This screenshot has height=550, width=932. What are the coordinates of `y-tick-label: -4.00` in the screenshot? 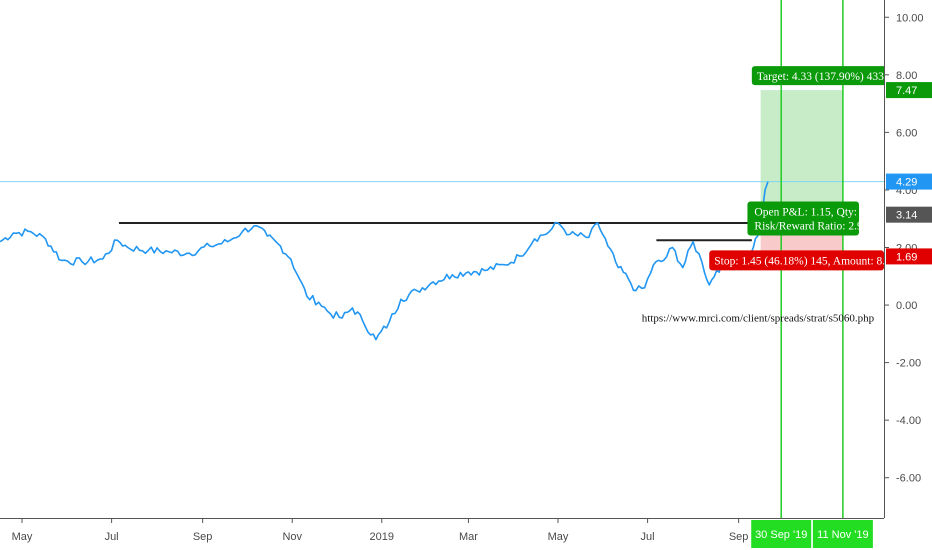 It's located at (908, 421).